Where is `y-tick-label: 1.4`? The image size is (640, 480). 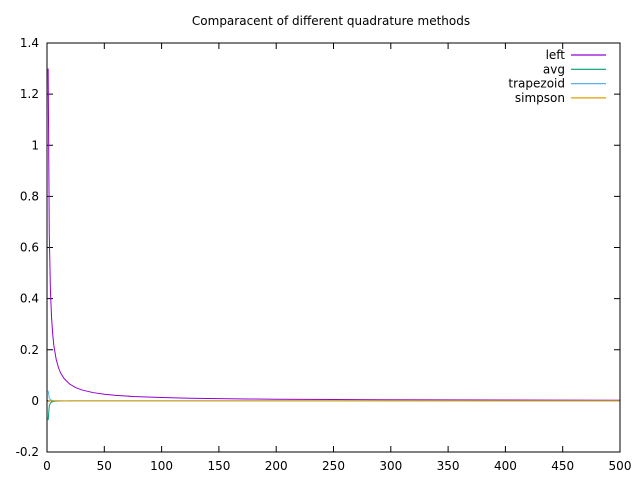 y-tick-label: 1.4 is located at coordinates (29, 43).